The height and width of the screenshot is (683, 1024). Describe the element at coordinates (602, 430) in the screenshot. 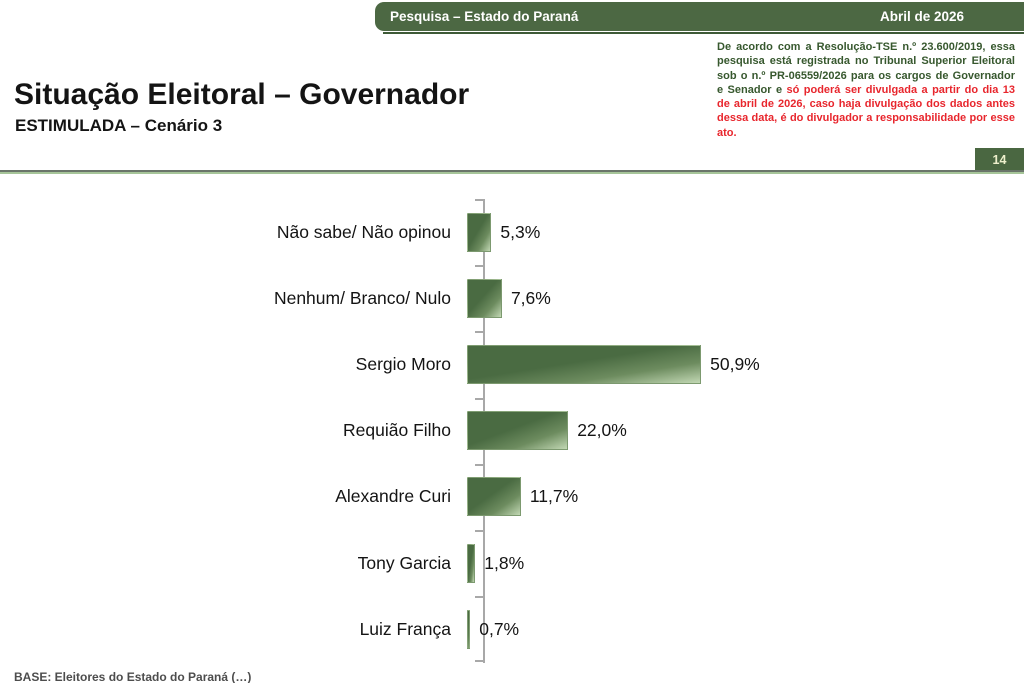

I see `value-label: 22,0%` at that location.